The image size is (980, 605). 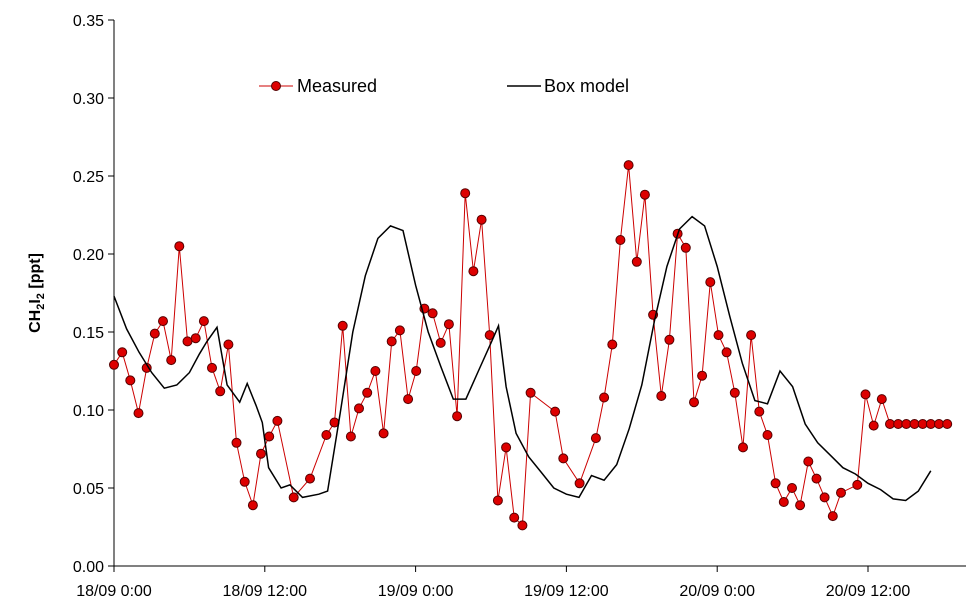 I want to click on y-tick-label: 0.05, so click(x=88, y=489).